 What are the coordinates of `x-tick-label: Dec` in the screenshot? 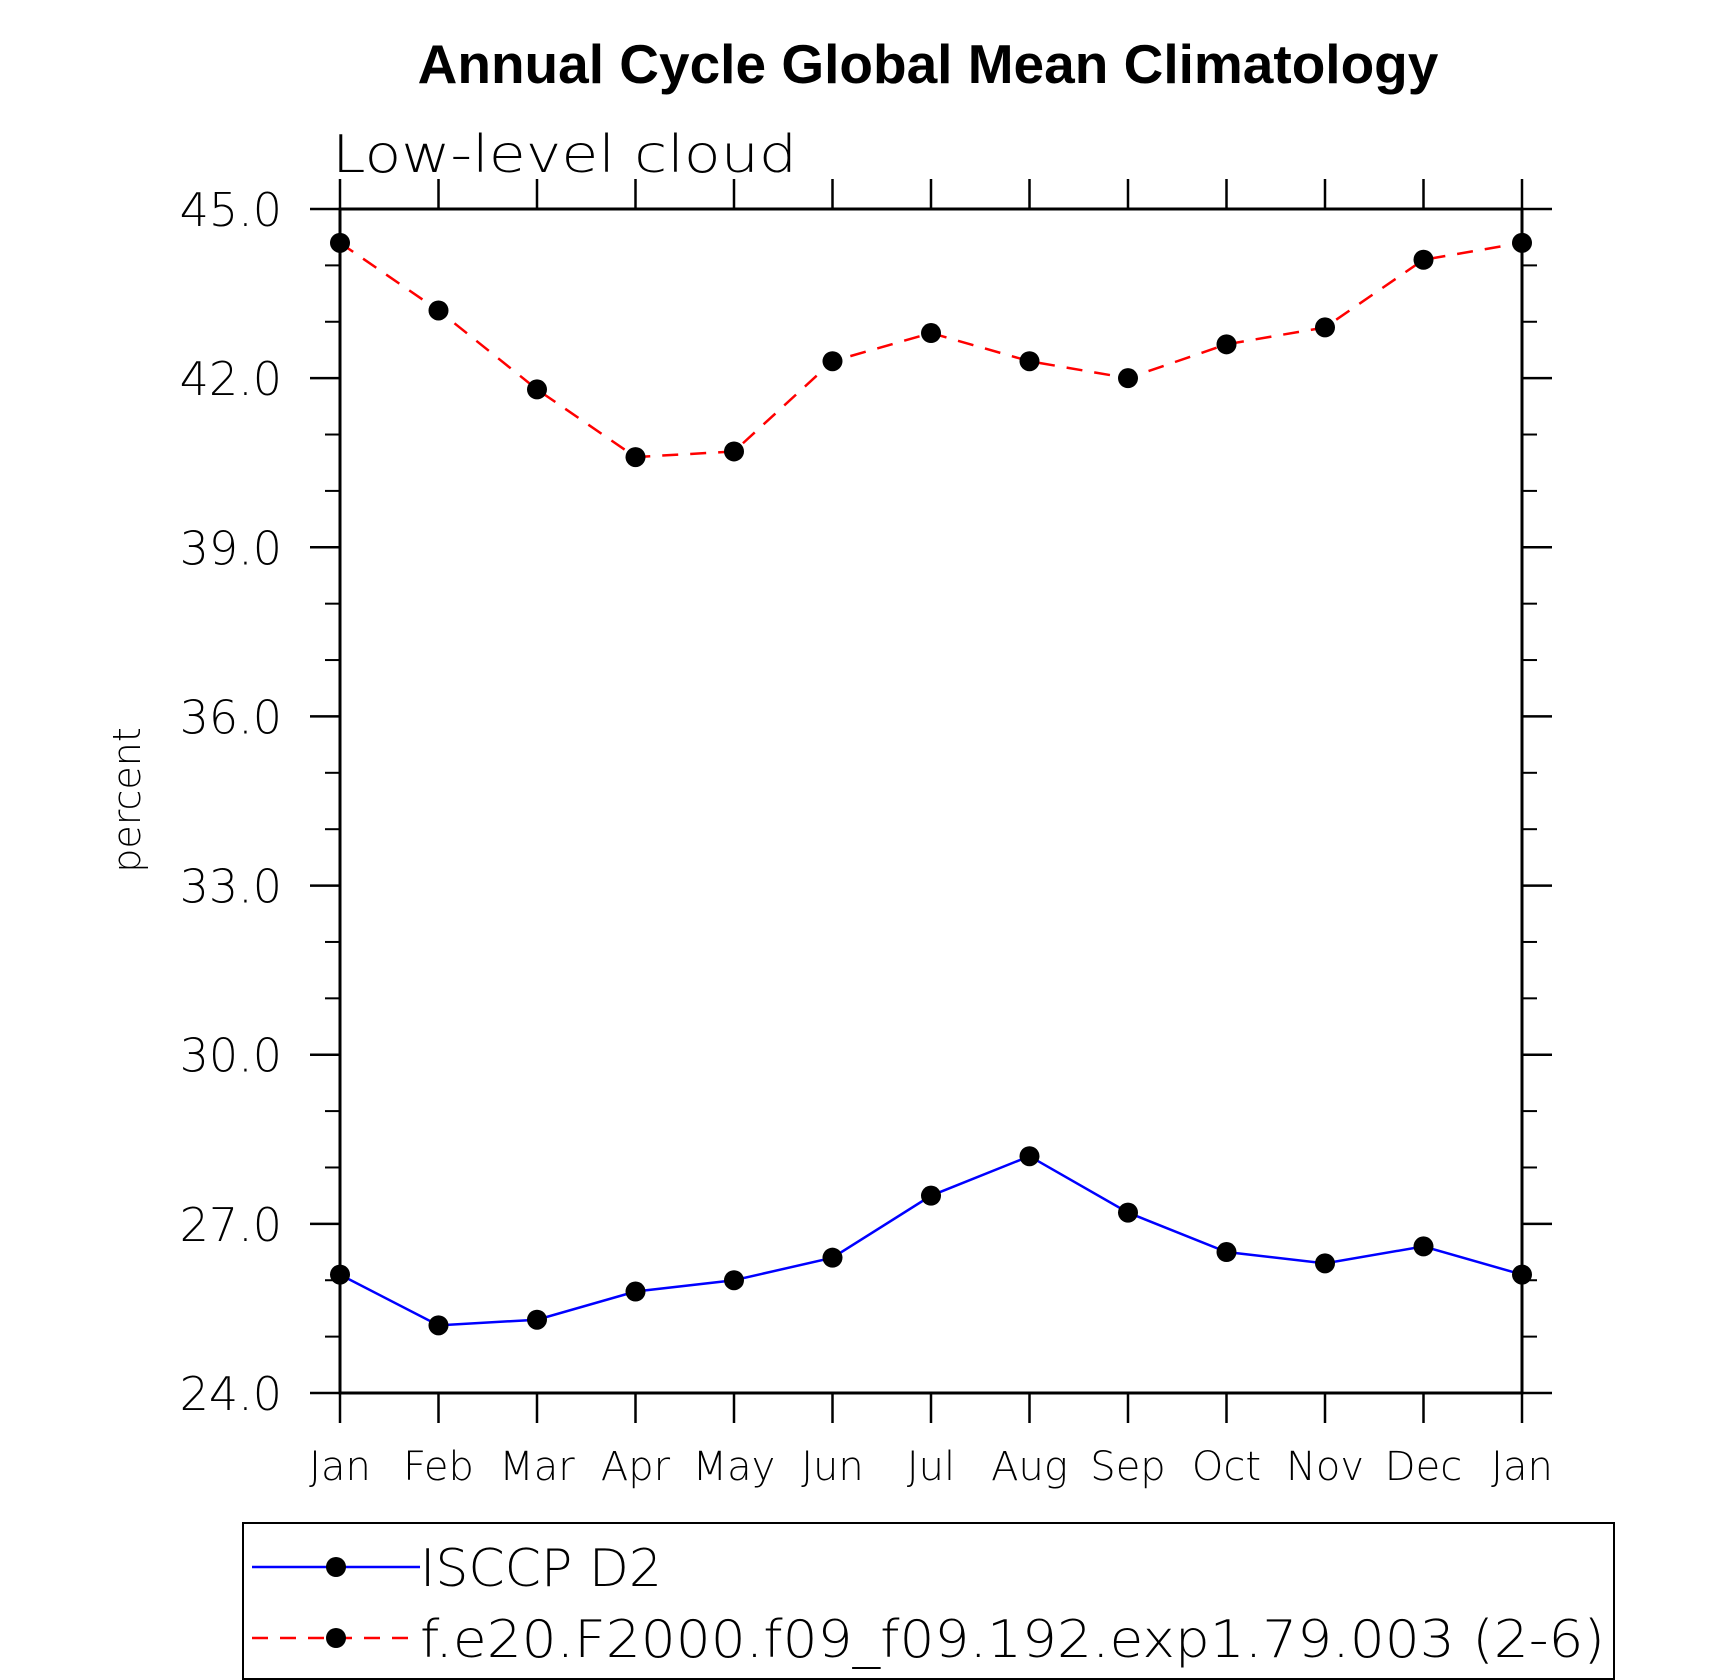 It's located at (1423, 1467).